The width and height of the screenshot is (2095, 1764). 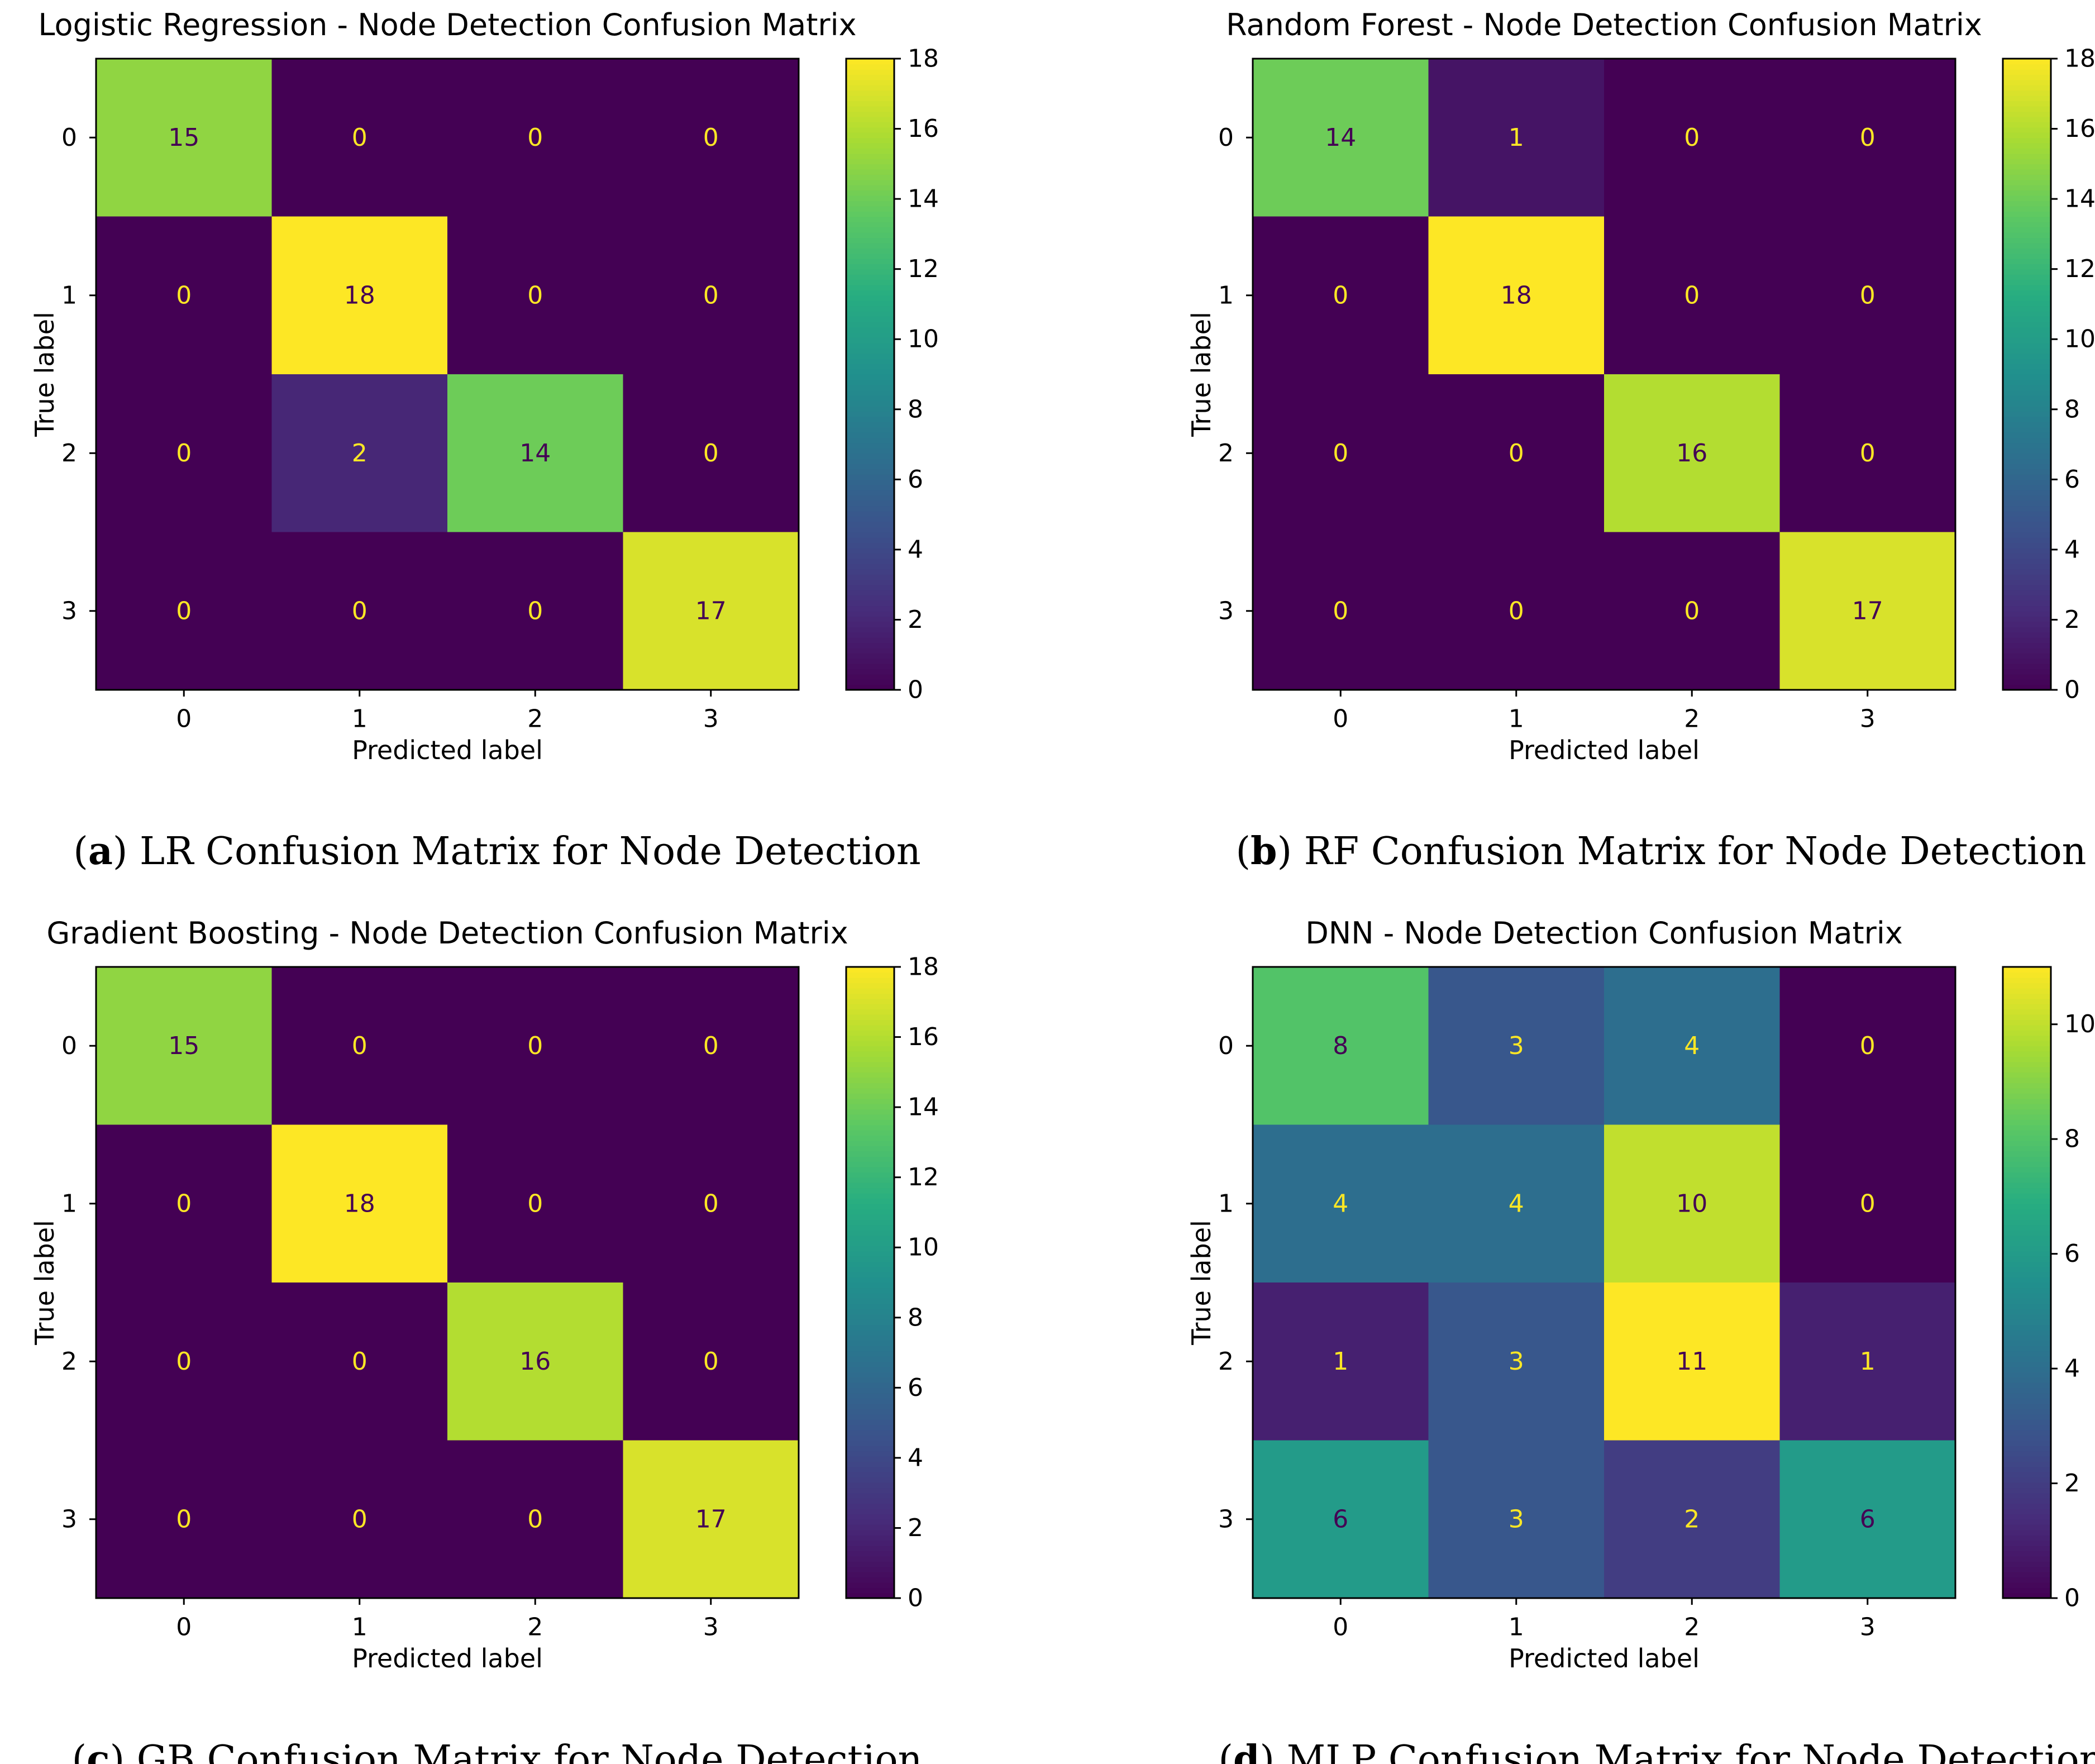 I want to click on x-axis-label: Predicted label, so click(x=1604, y=1659).